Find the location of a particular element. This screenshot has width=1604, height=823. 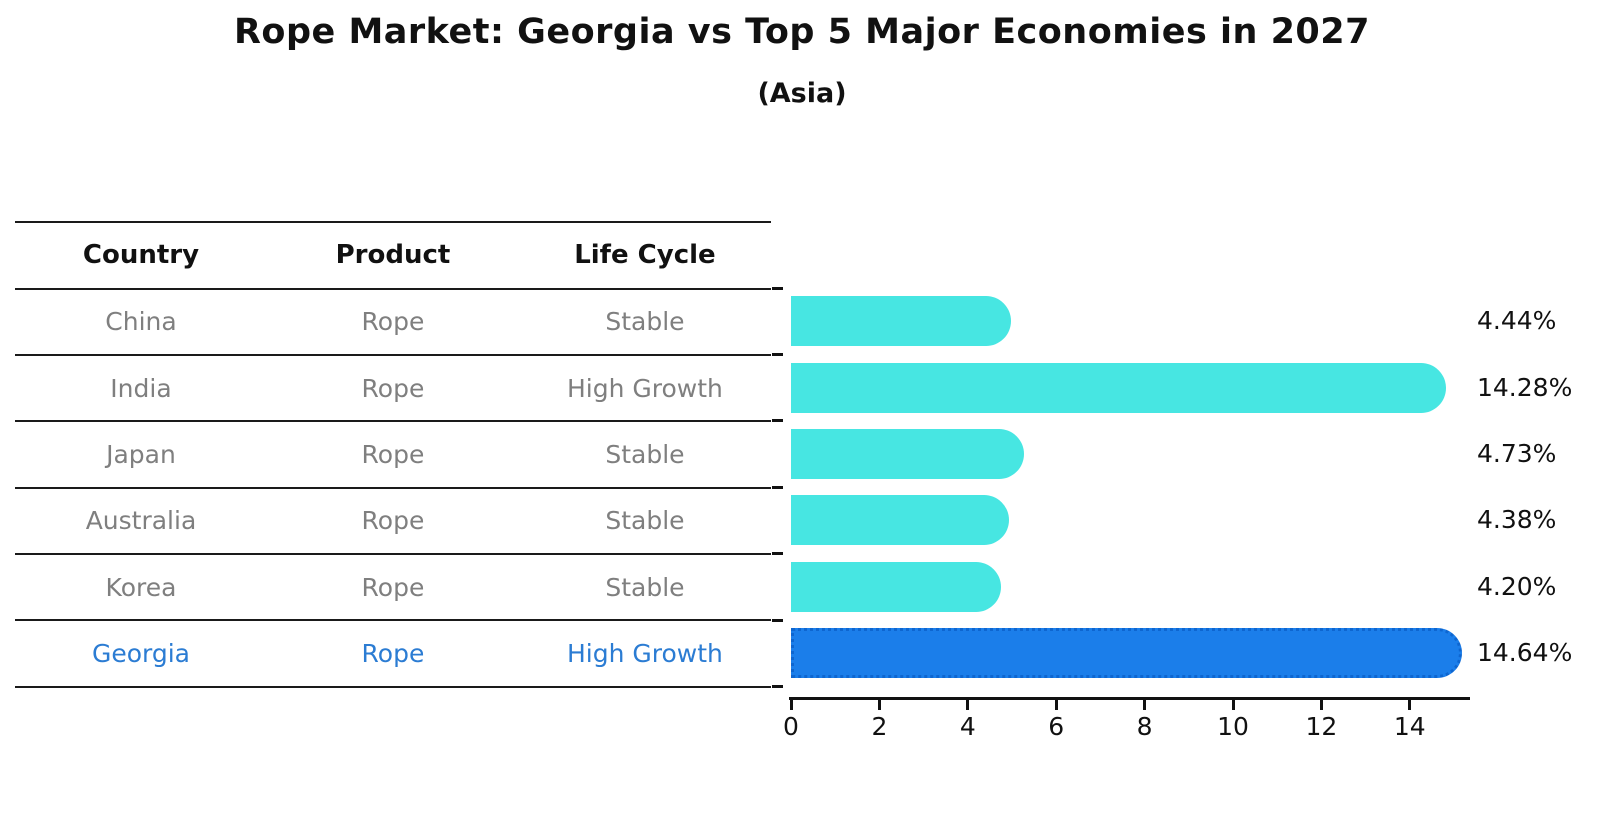

x-tick-label: 4 is located at coordinates (967, 726).